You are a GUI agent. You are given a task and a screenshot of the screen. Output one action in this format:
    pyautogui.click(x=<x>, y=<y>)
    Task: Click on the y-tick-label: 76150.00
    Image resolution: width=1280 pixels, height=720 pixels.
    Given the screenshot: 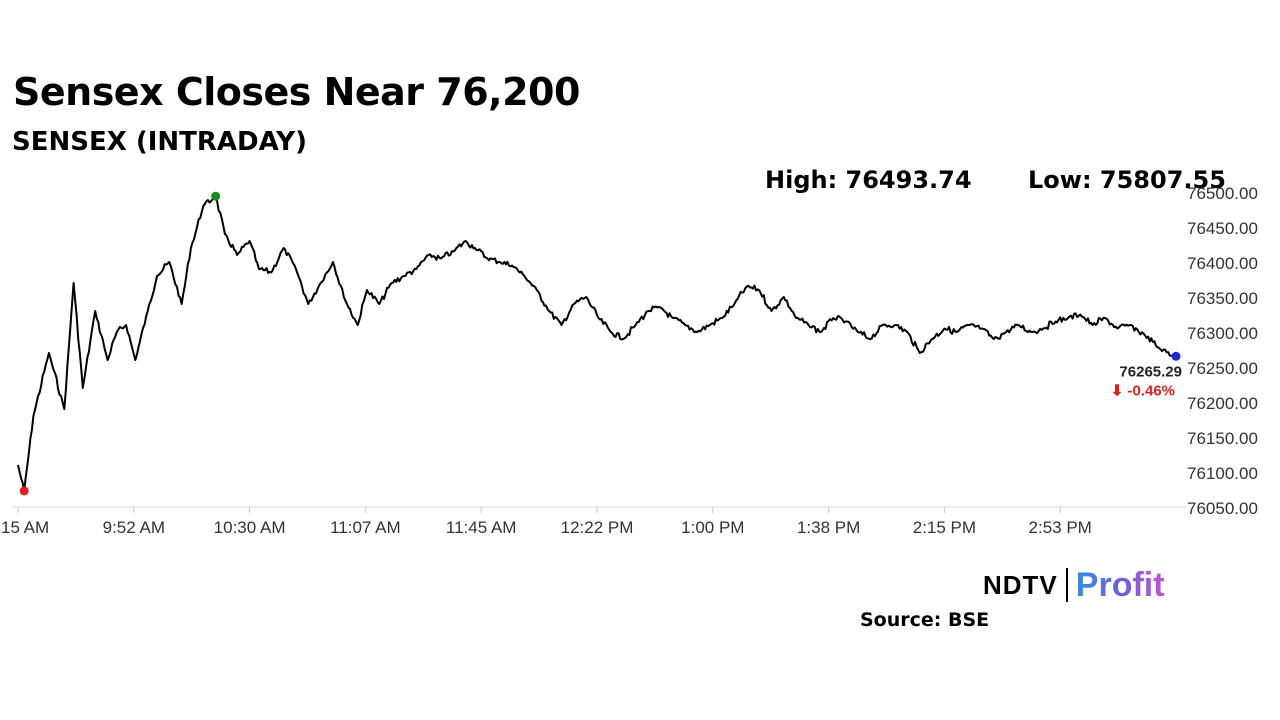 What is the action you would take?
    pyautogui.click(x=1222, y=438)
    